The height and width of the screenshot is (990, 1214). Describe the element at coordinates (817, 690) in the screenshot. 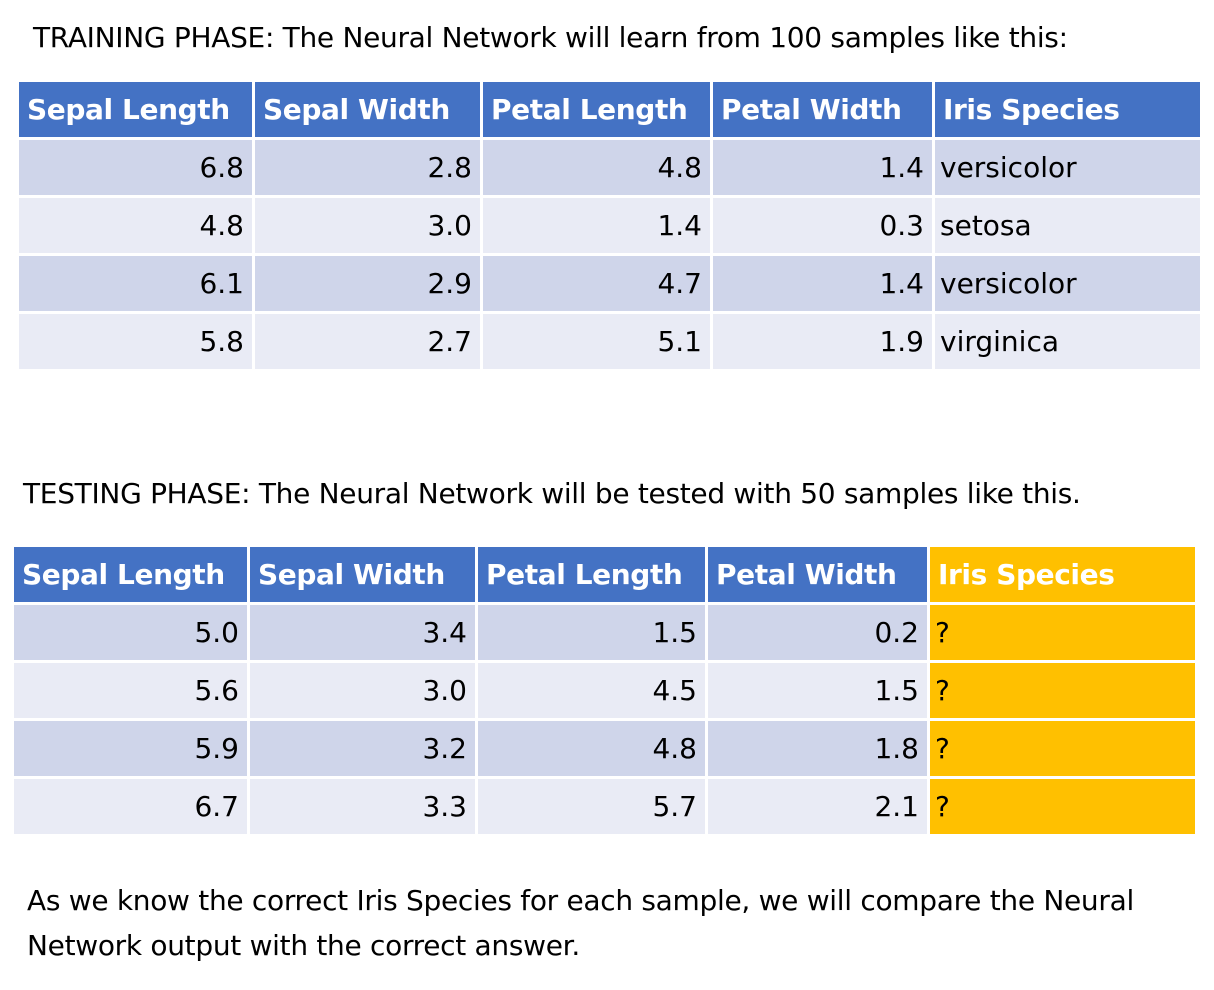

I see `petal-width-cell: 1.5` at that location.